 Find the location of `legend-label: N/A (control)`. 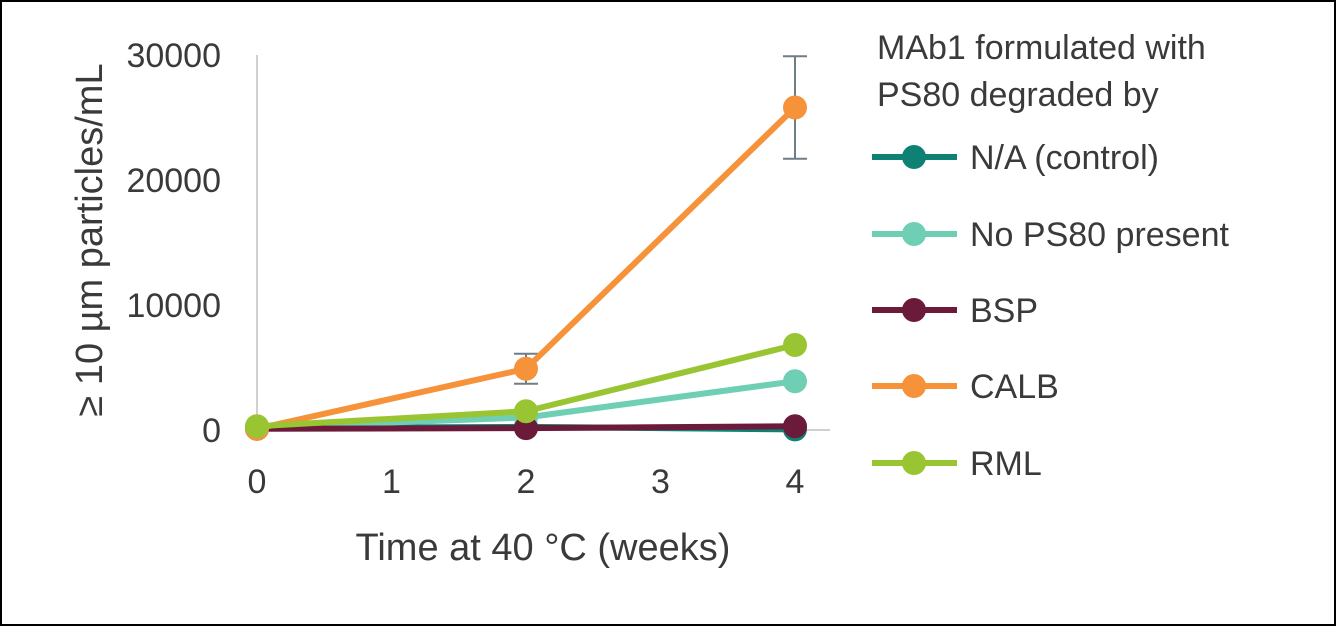

legend-label: N/A (control) is located at coordinates (1064, 158).